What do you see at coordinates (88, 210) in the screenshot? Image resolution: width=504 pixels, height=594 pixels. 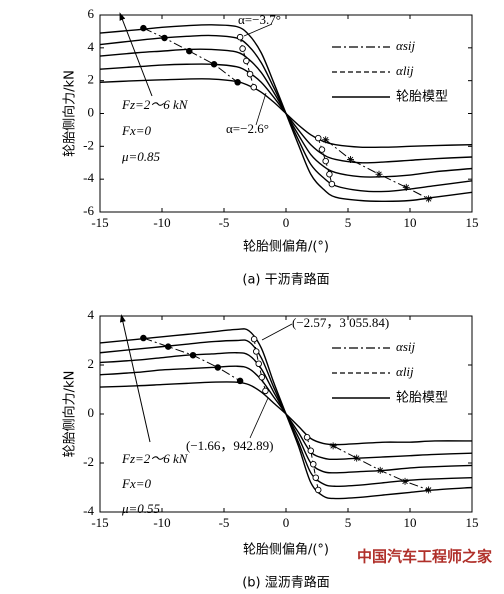 I see `y-tick-label: -6` at bounding box center [88, 210].